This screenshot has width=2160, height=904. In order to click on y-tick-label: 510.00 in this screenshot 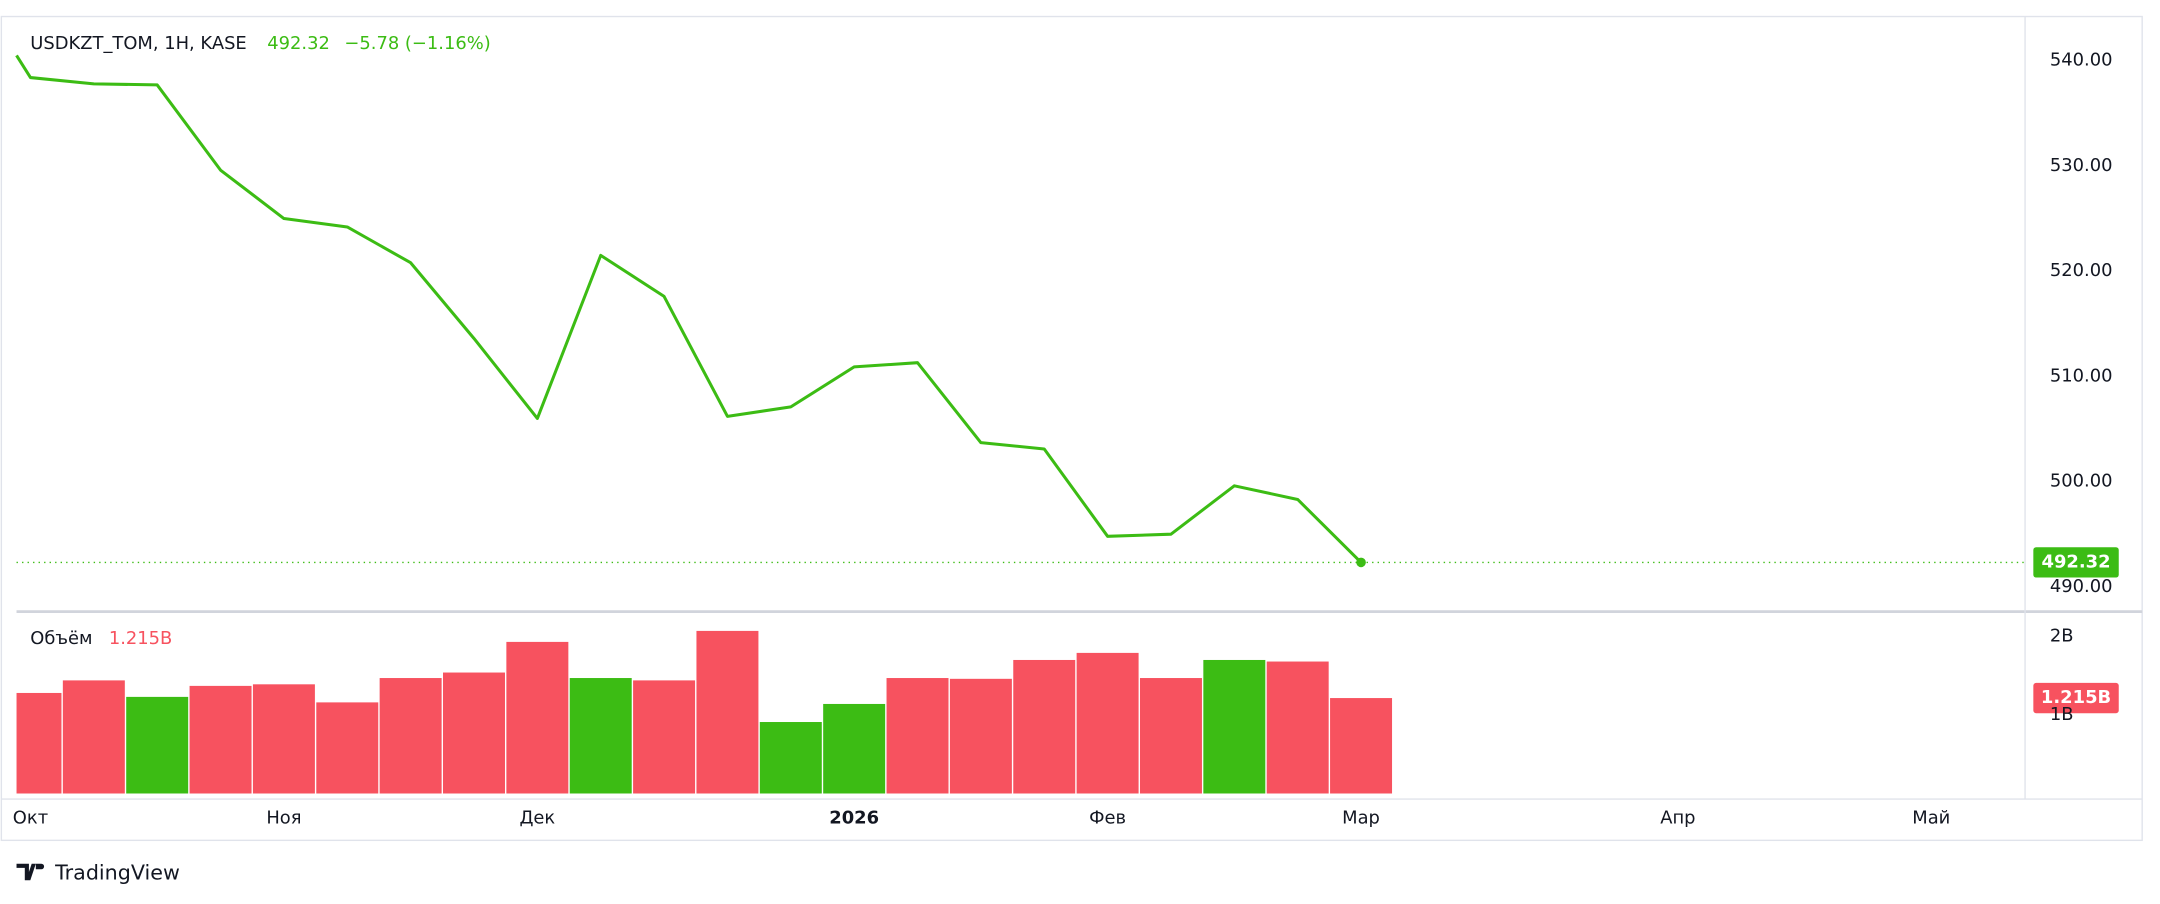, I will do `click(2081, 375)`.